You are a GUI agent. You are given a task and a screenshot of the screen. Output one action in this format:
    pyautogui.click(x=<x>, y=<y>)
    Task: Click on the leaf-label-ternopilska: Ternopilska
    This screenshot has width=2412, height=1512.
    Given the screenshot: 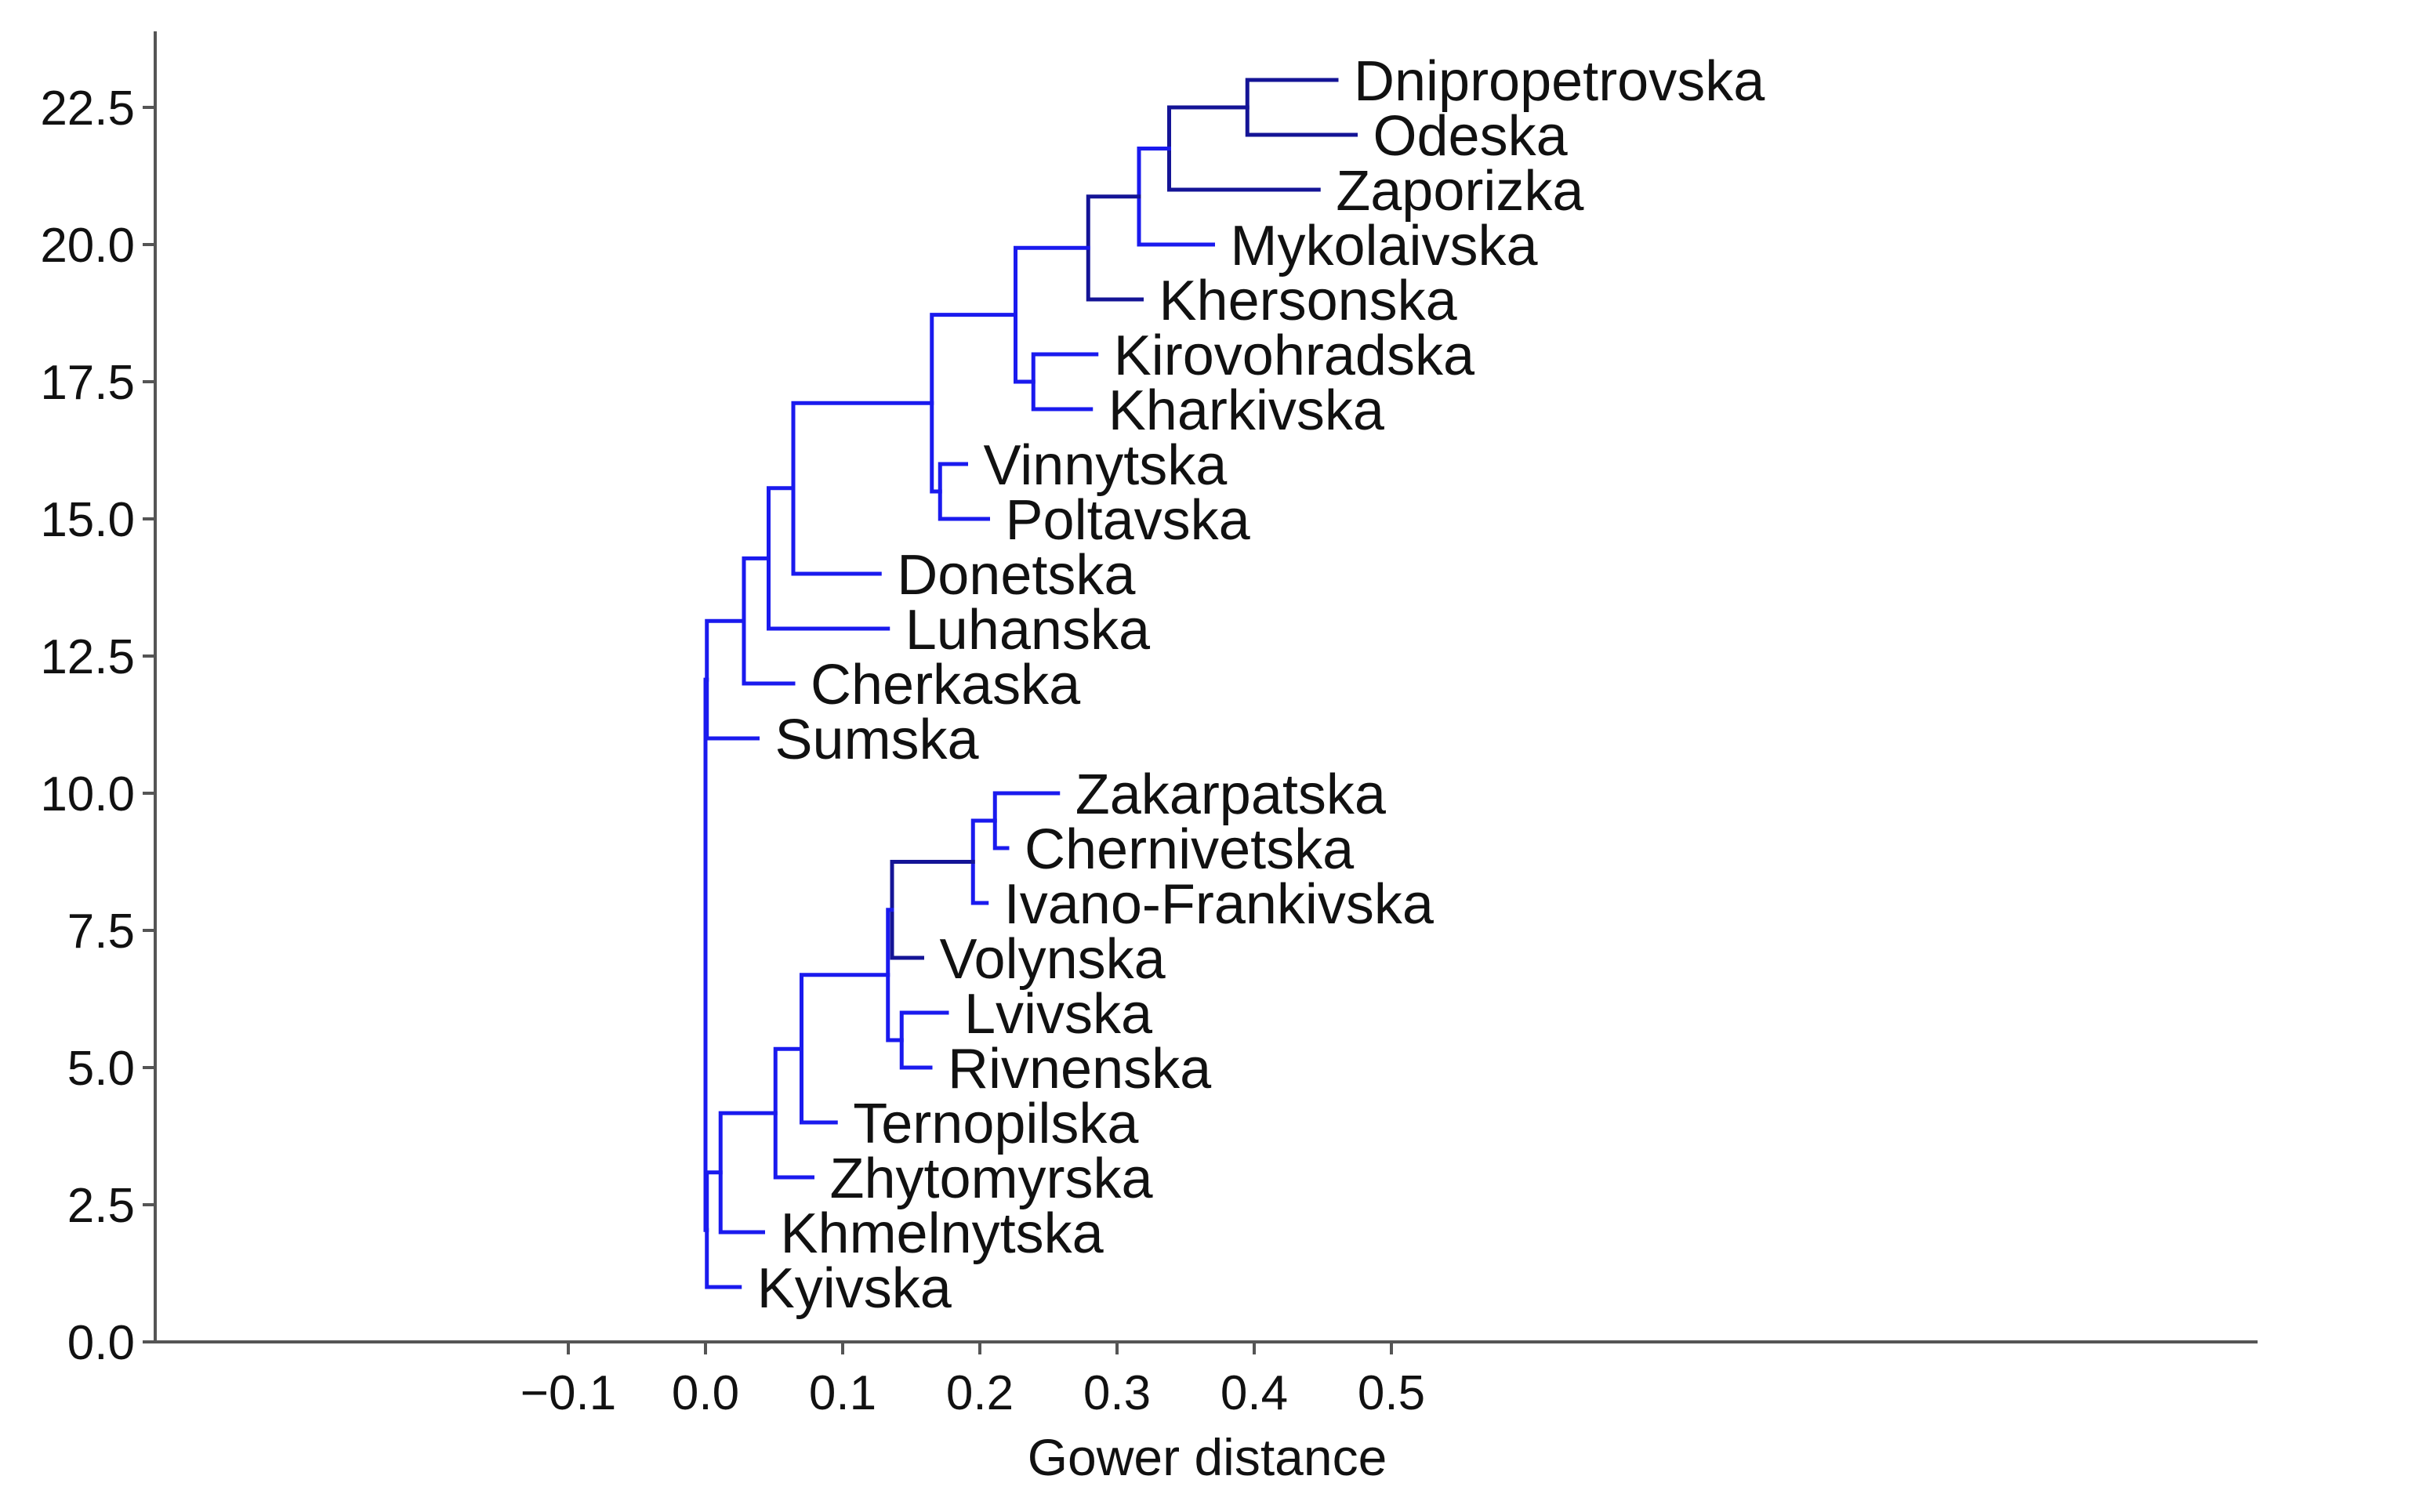 What is the action you would take?
    pyautogui.click(x=996, y=1124)
    